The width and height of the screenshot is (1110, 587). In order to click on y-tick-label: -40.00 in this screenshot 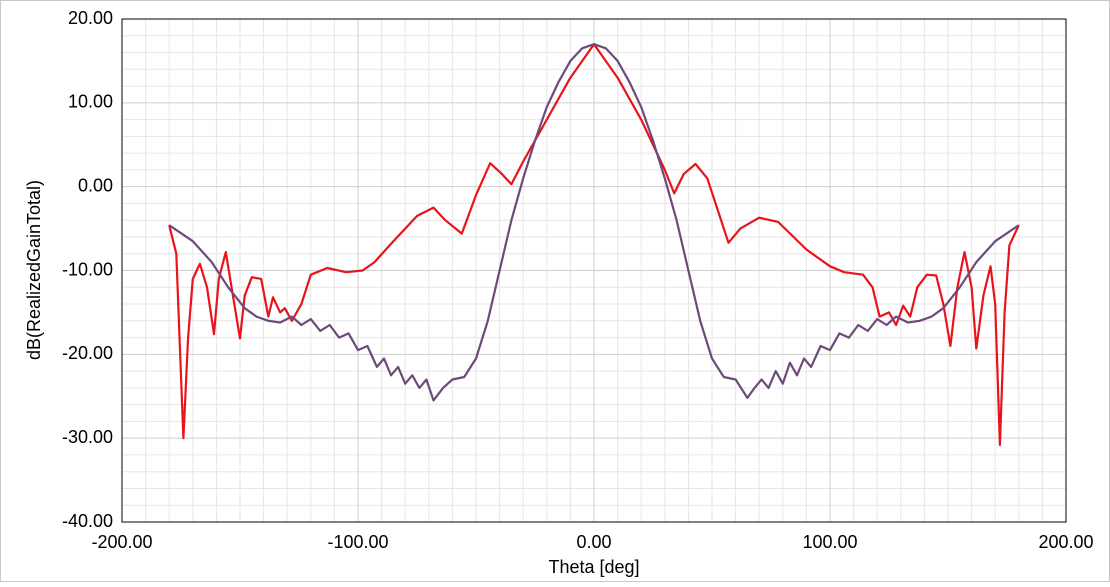, I will do `click(87, 521)`.